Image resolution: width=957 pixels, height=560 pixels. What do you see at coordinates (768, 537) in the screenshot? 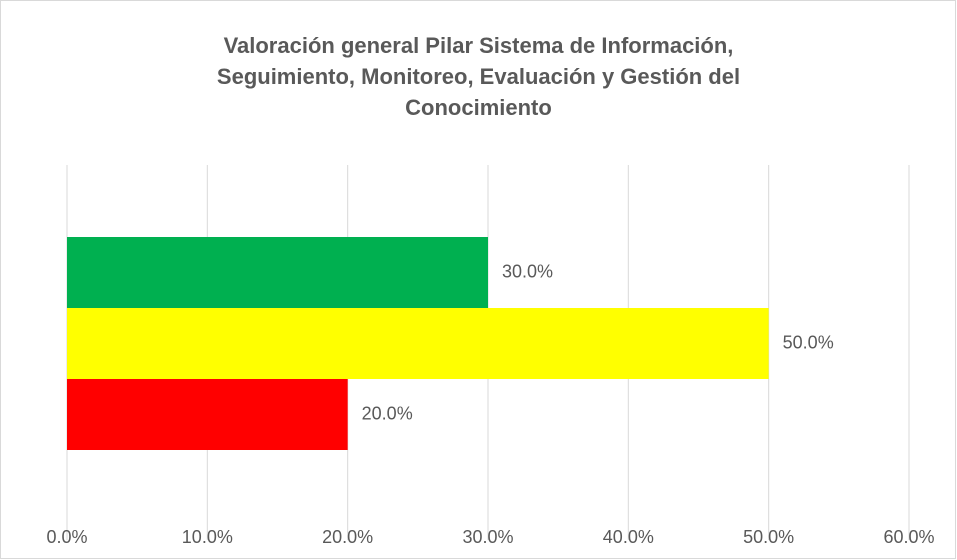
I see `x-tick-label: 50.0%` at bounding box center [768, 537].